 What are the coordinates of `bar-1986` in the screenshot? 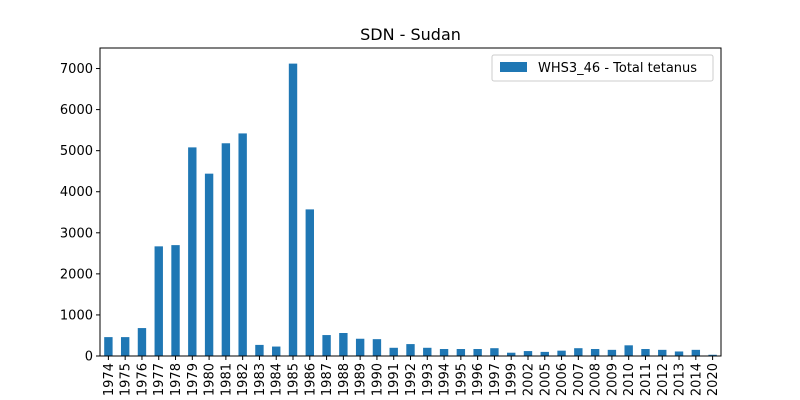 It's located at (309, 282).